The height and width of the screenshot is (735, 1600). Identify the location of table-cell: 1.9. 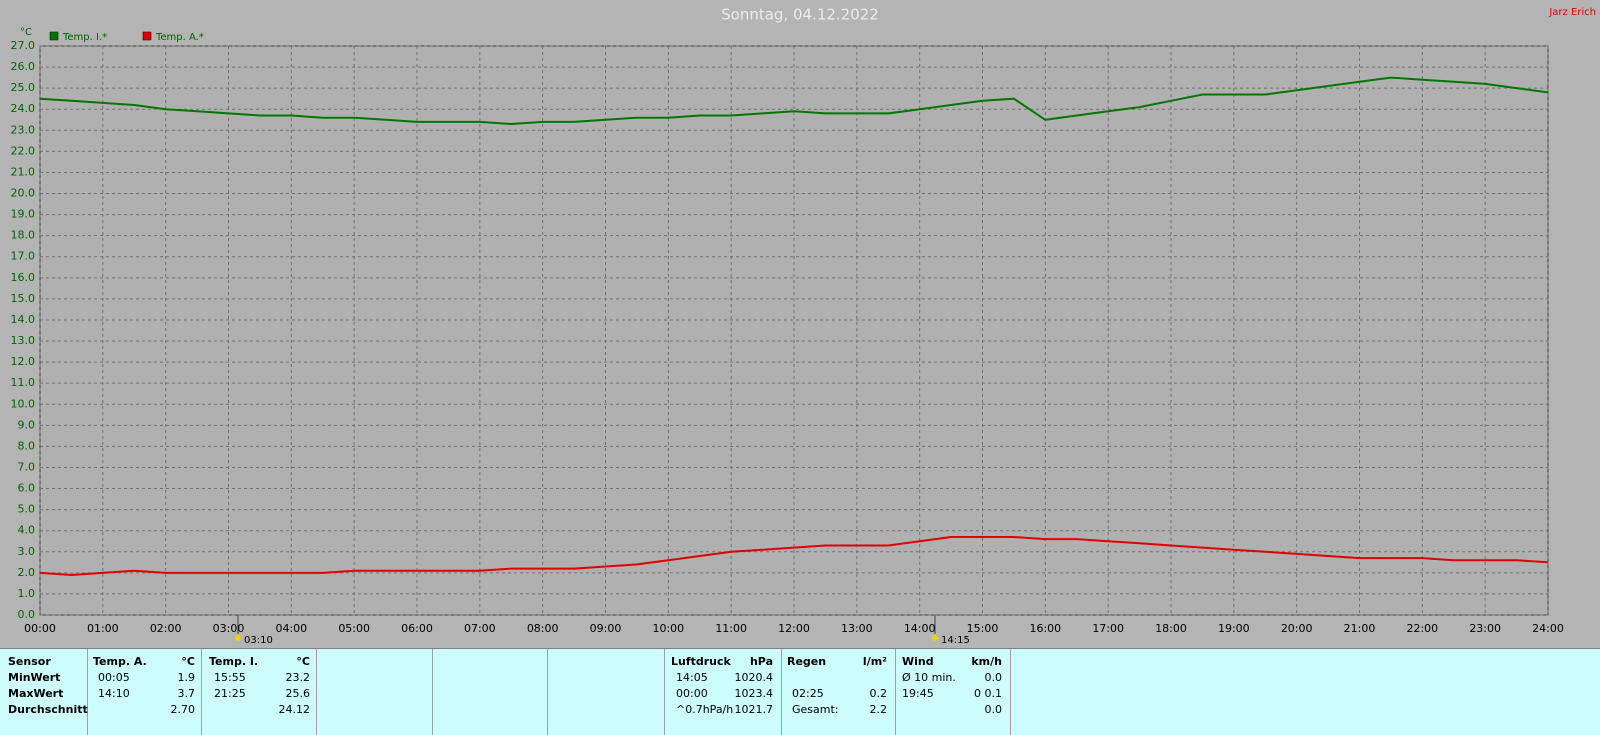
(186, 677).